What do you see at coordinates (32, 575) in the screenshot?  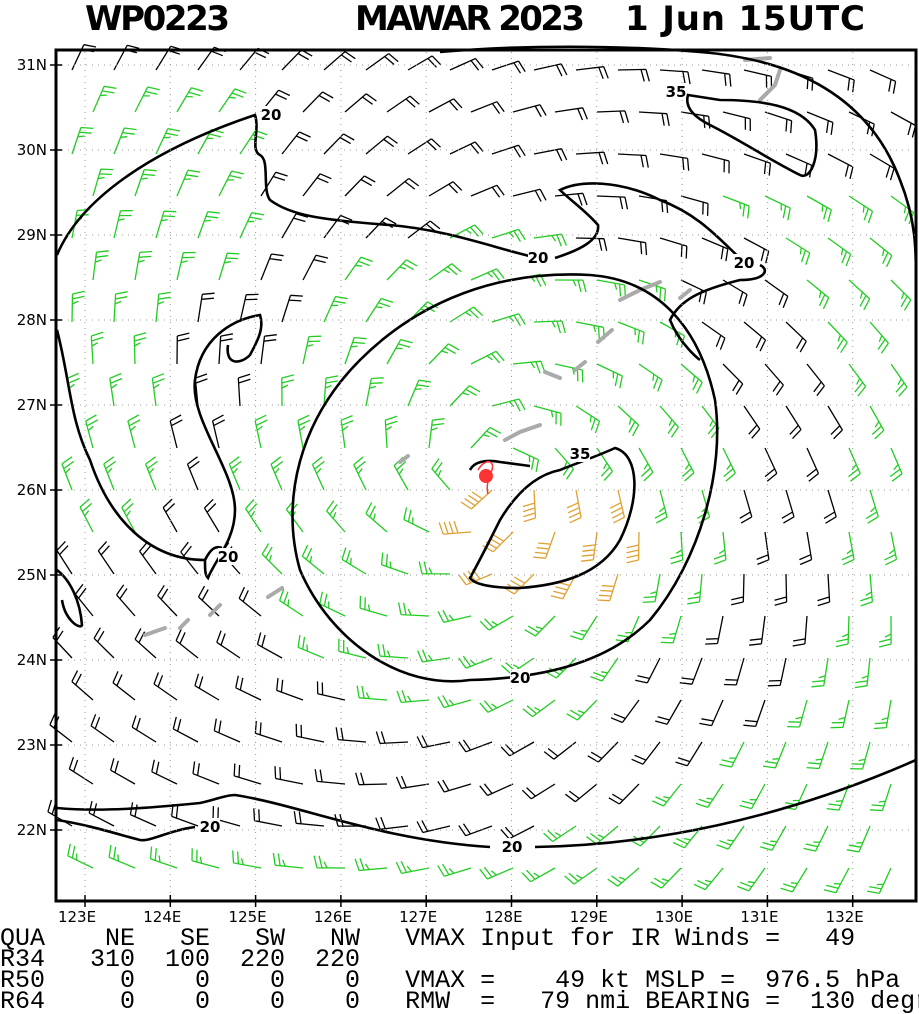 I see `lat-label: 25N` at bounding box center [32, 575].